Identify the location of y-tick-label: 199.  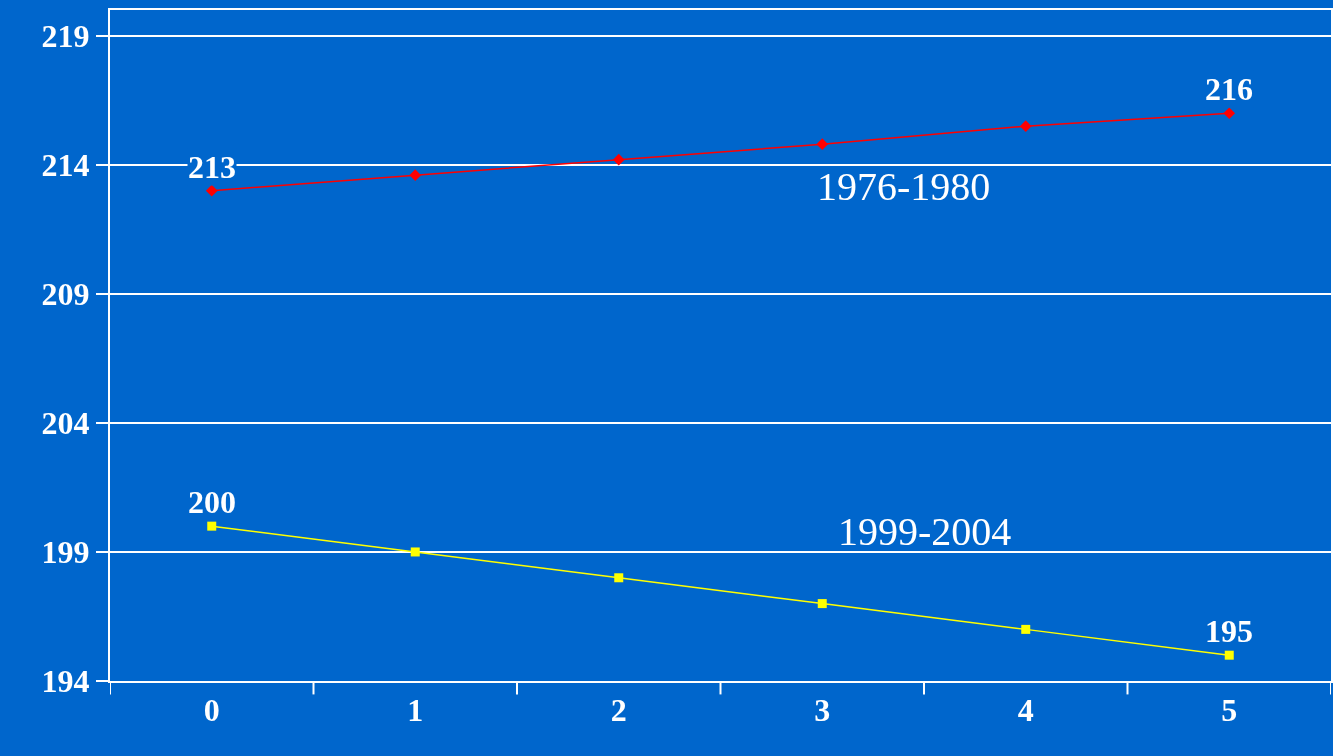
(65, 552).